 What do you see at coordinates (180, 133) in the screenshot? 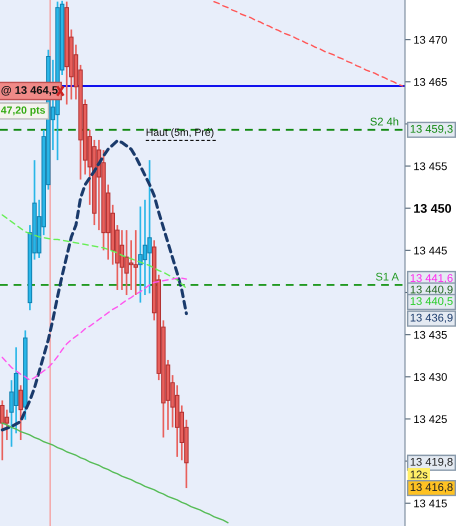
I see `annotation: Haut (5m, Pré)` at bounding box center [180, 133].